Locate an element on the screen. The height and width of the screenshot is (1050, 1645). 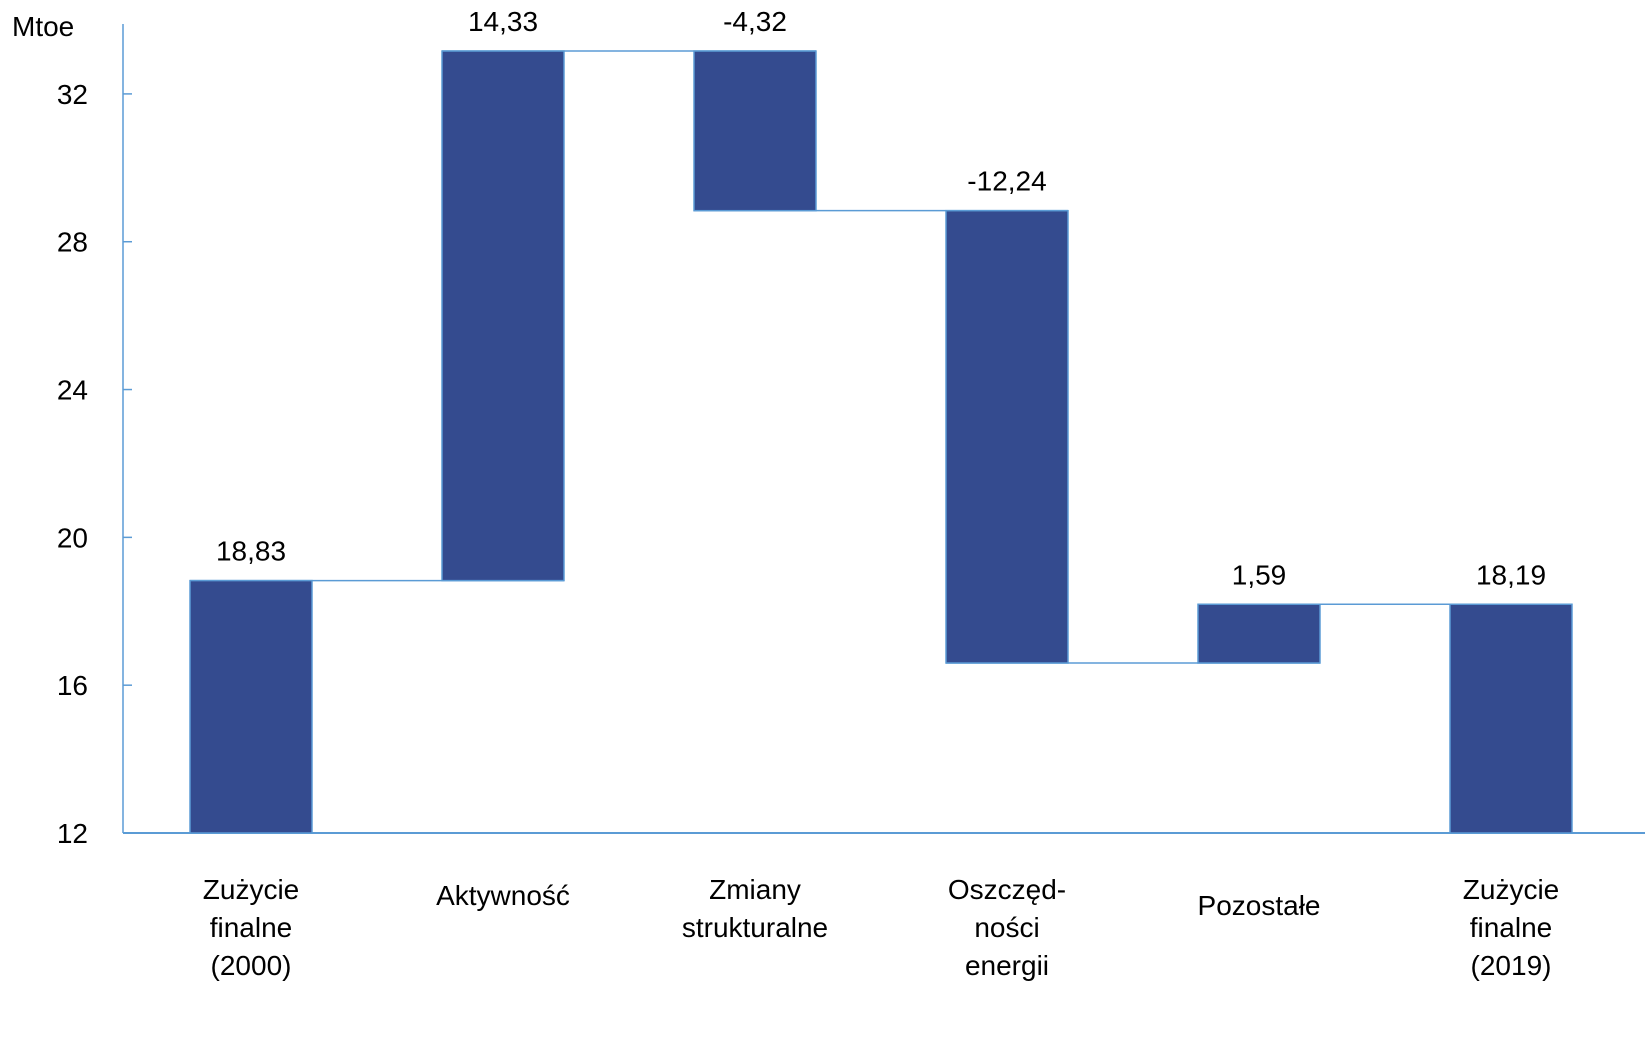
category-label: Zmiany is located at coordinates (755, 889).